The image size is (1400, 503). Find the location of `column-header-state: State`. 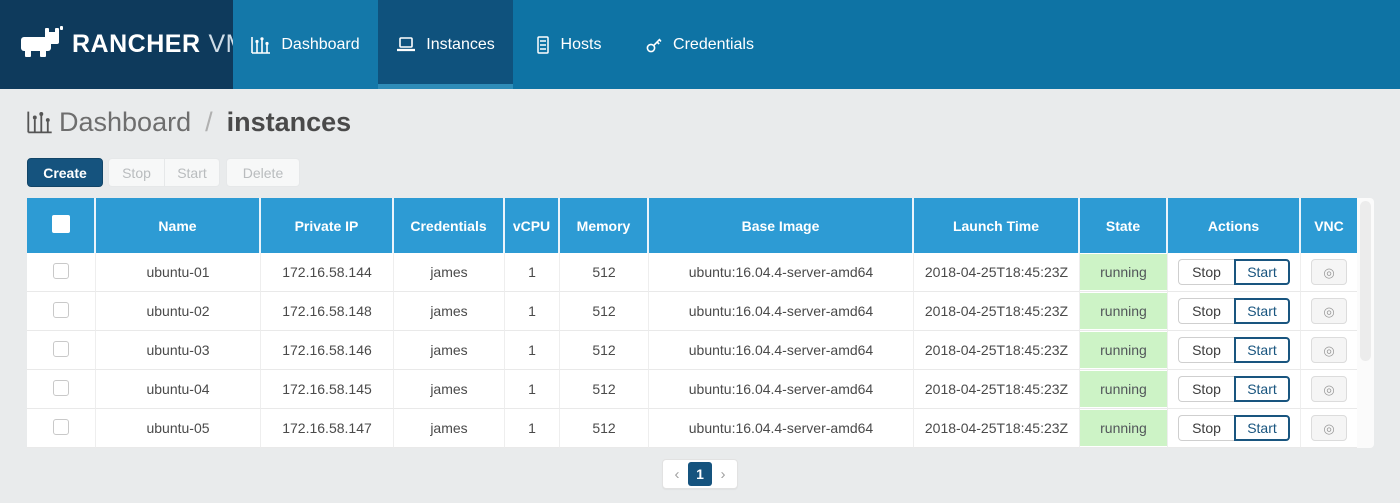

column-header-state: State is located at coordinates (1124, 225).